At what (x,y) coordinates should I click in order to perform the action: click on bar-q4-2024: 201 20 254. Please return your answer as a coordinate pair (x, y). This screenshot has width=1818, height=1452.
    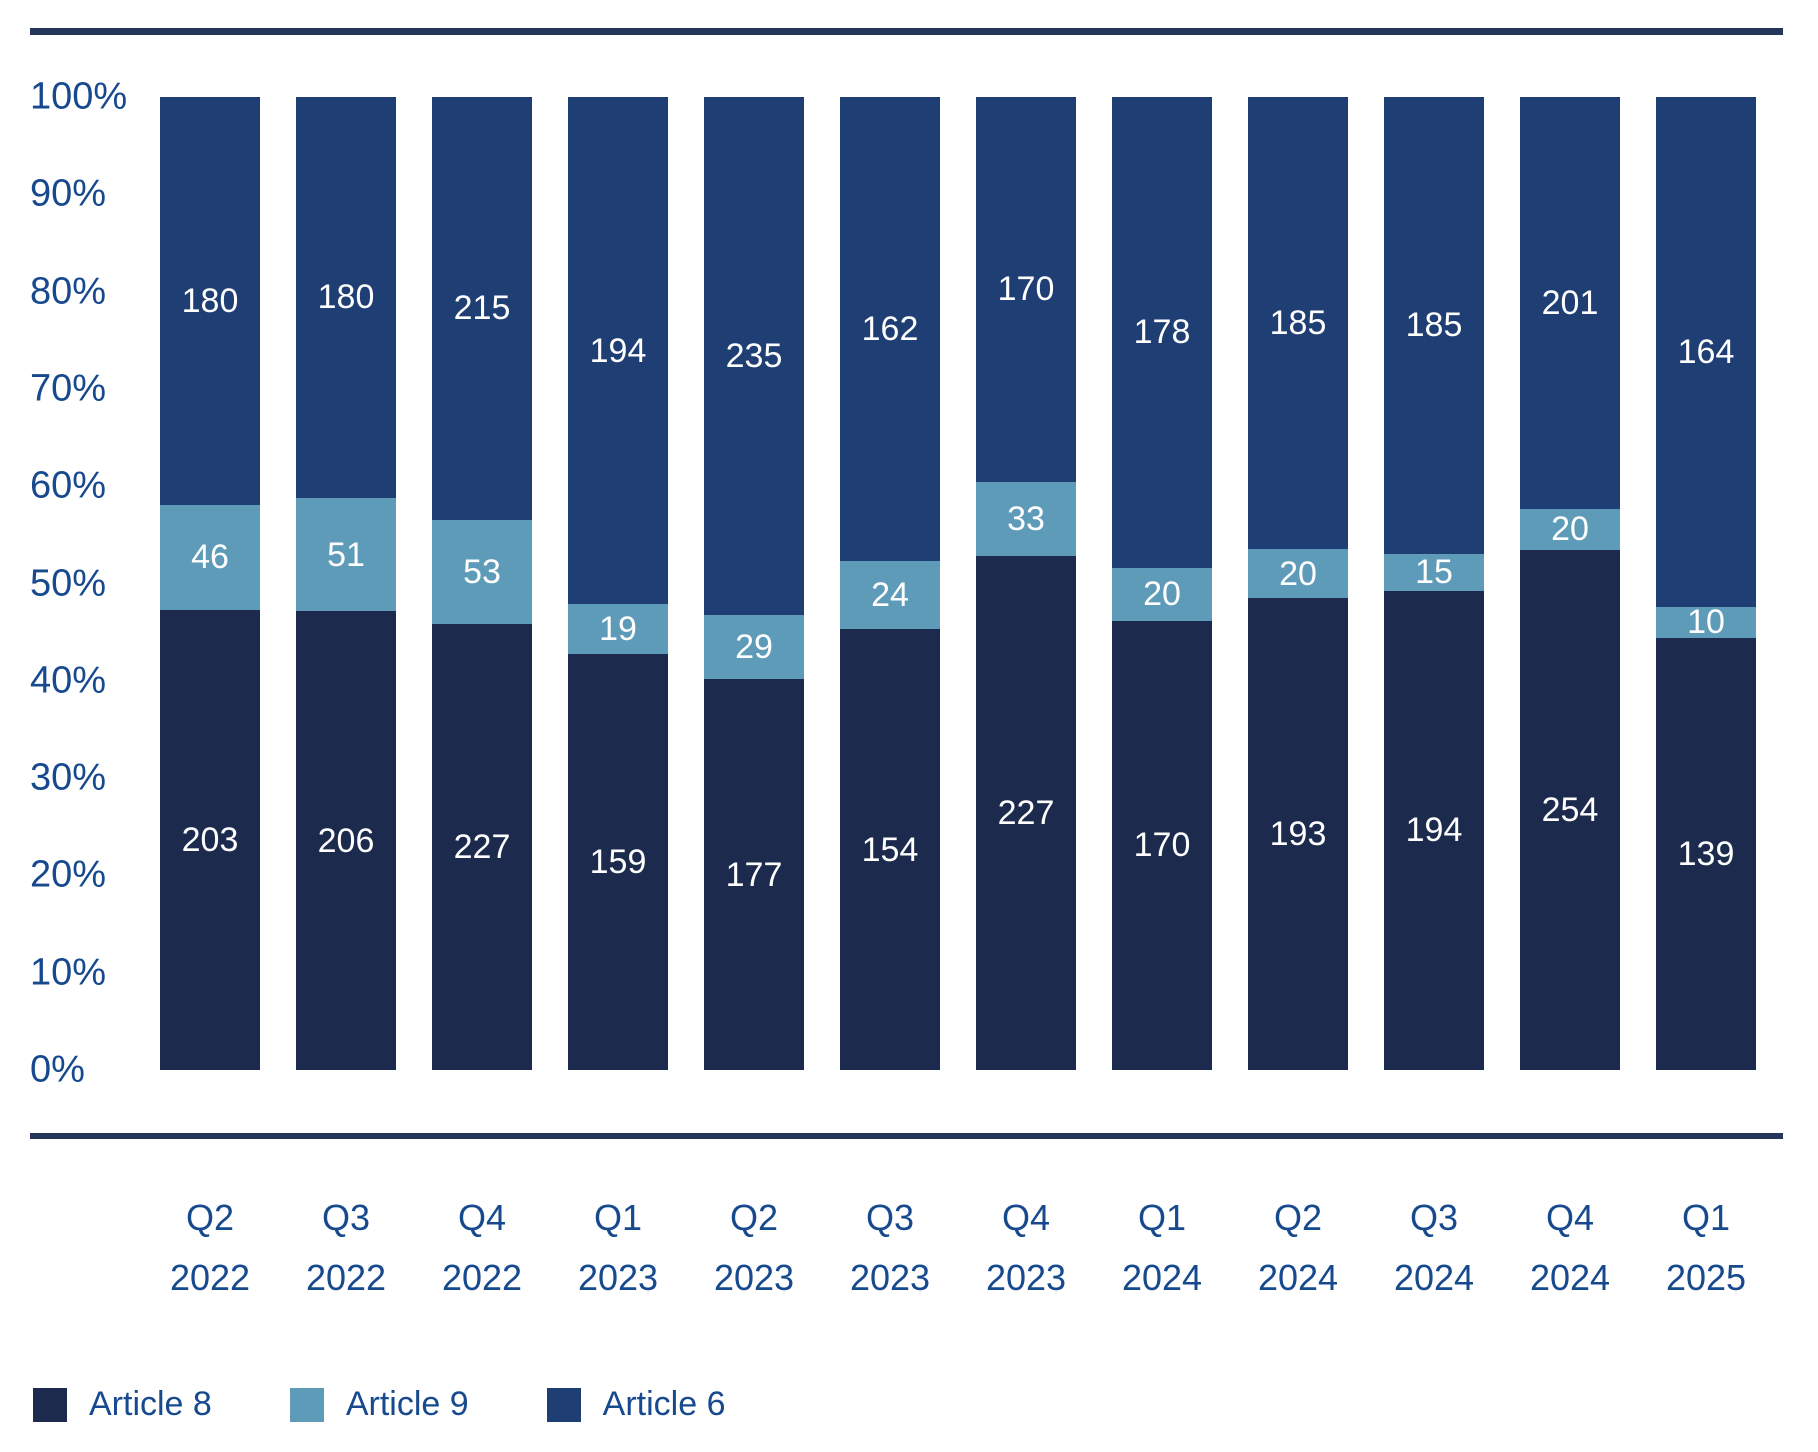
    Looking at the image, I should click on (1570, 583).